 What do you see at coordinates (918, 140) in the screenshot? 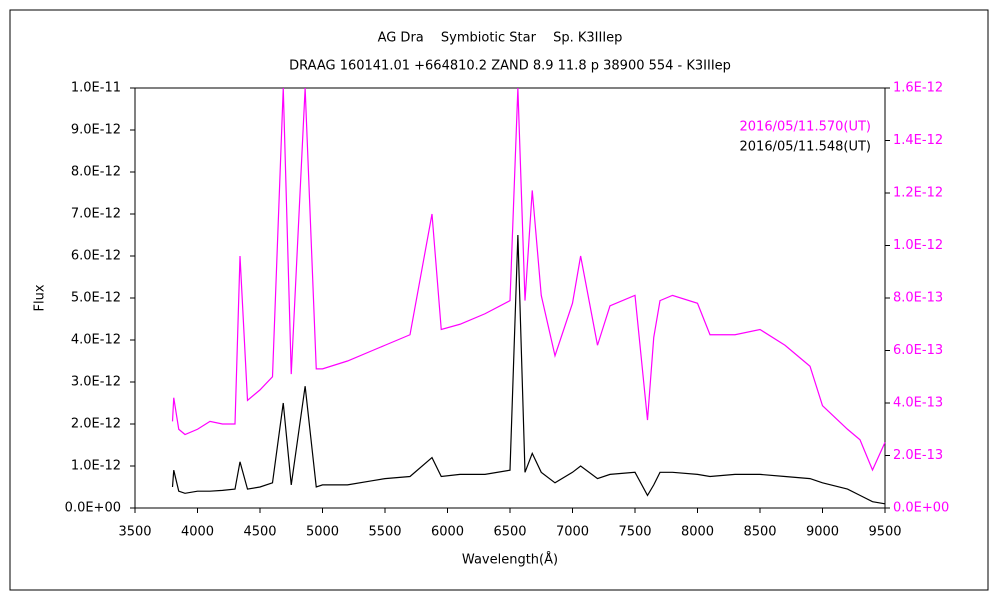
I see `y2-tick-label: 1.4E-12` at bounding box center [918, 140].